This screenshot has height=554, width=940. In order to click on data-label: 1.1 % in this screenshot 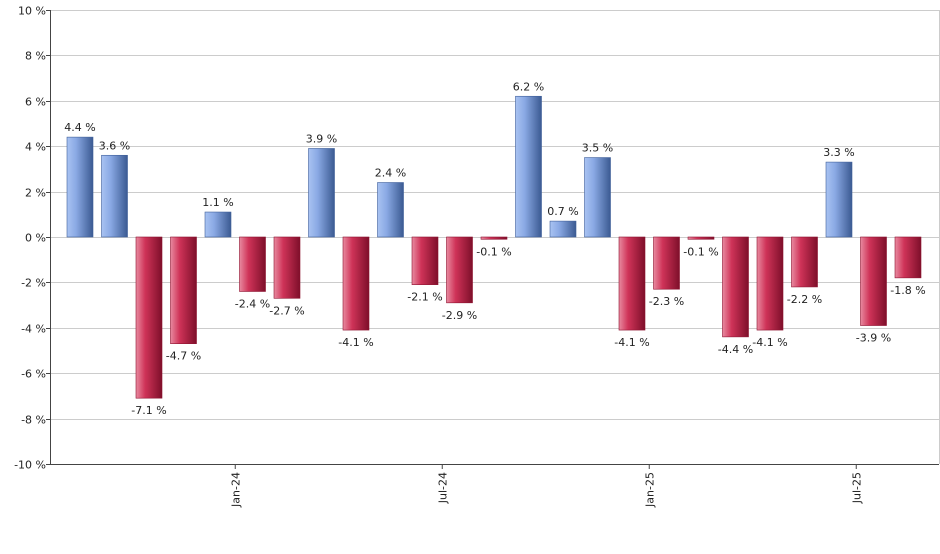, I will do `click(217, 202)`.